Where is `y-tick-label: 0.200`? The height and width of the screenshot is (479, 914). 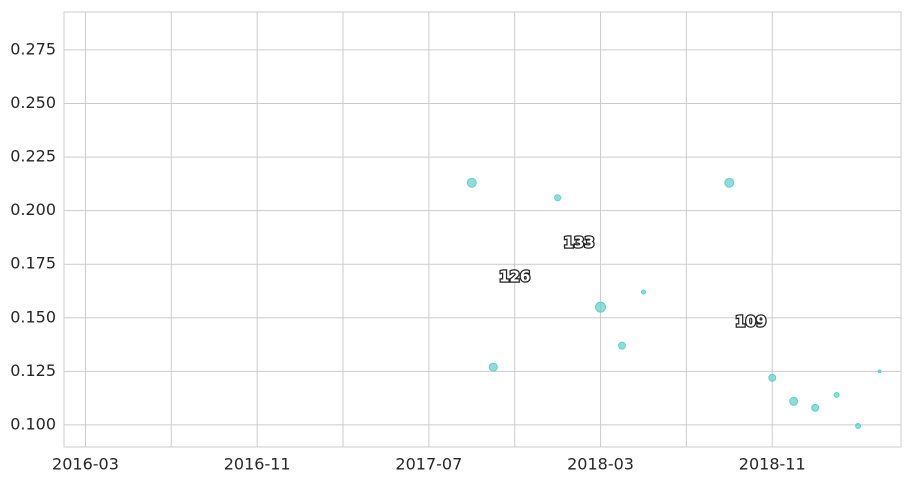 y-tick-label: 0.200 is located at coordinates (33, 209).